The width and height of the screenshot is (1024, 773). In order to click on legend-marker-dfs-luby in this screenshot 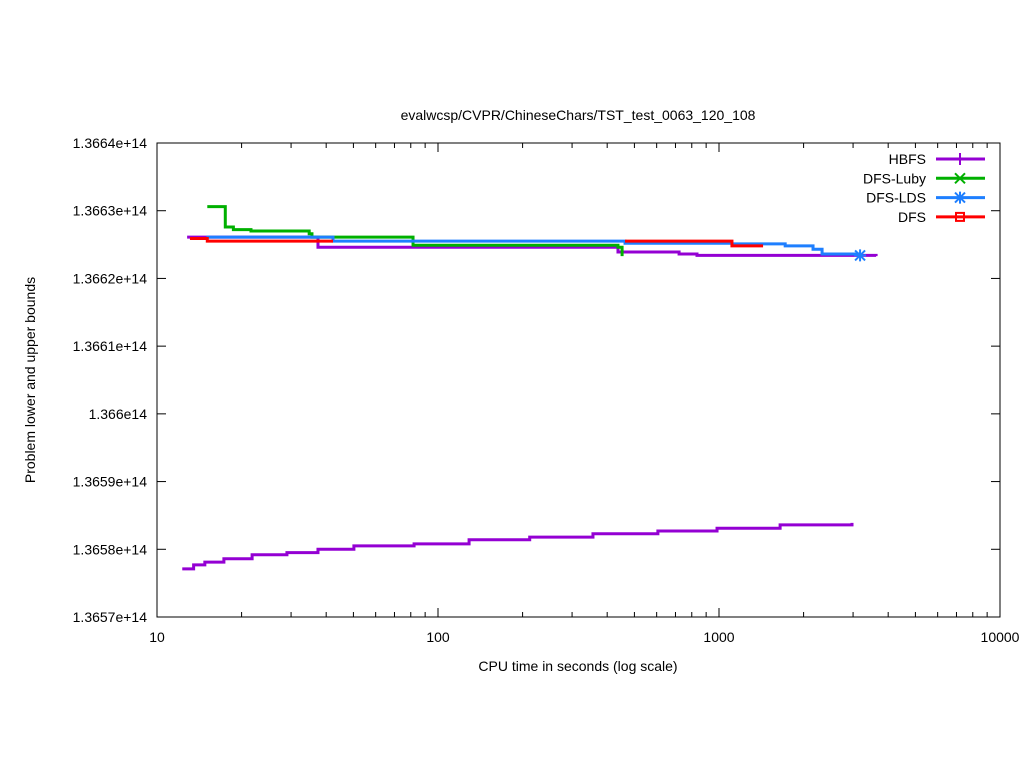, I will do `click(960, 178)`.